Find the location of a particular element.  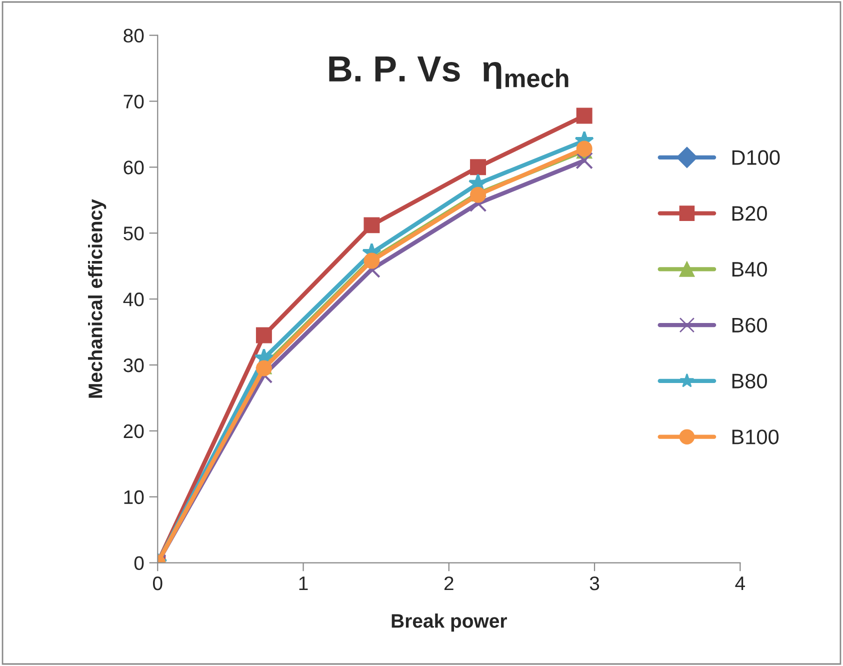

y-axis-title: Mechanical efficiency is located at coordinates (97, 298).